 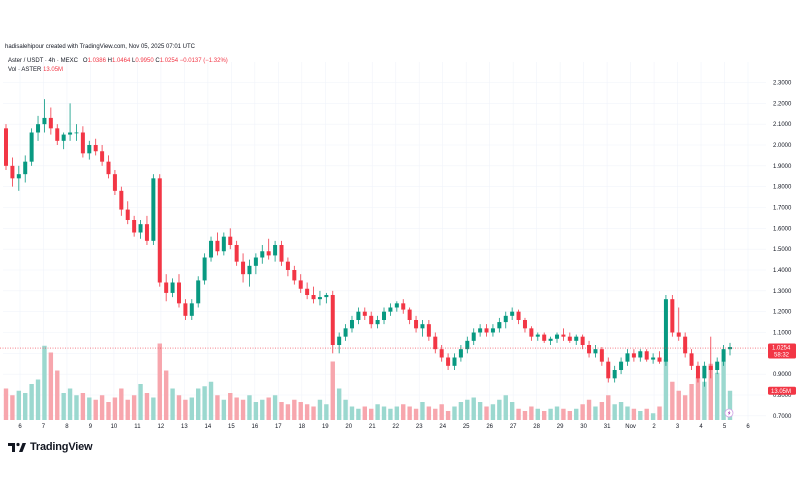 I want to click on legend-close-value: 1.0254, so click(x=169, y=61).